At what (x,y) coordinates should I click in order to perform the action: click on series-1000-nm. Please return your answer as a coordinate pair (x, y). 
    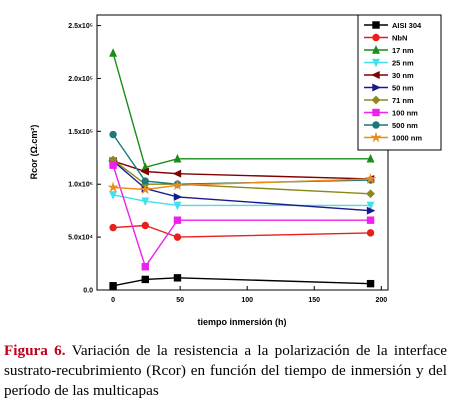
    Looking at the image, I should click on (242, 183).